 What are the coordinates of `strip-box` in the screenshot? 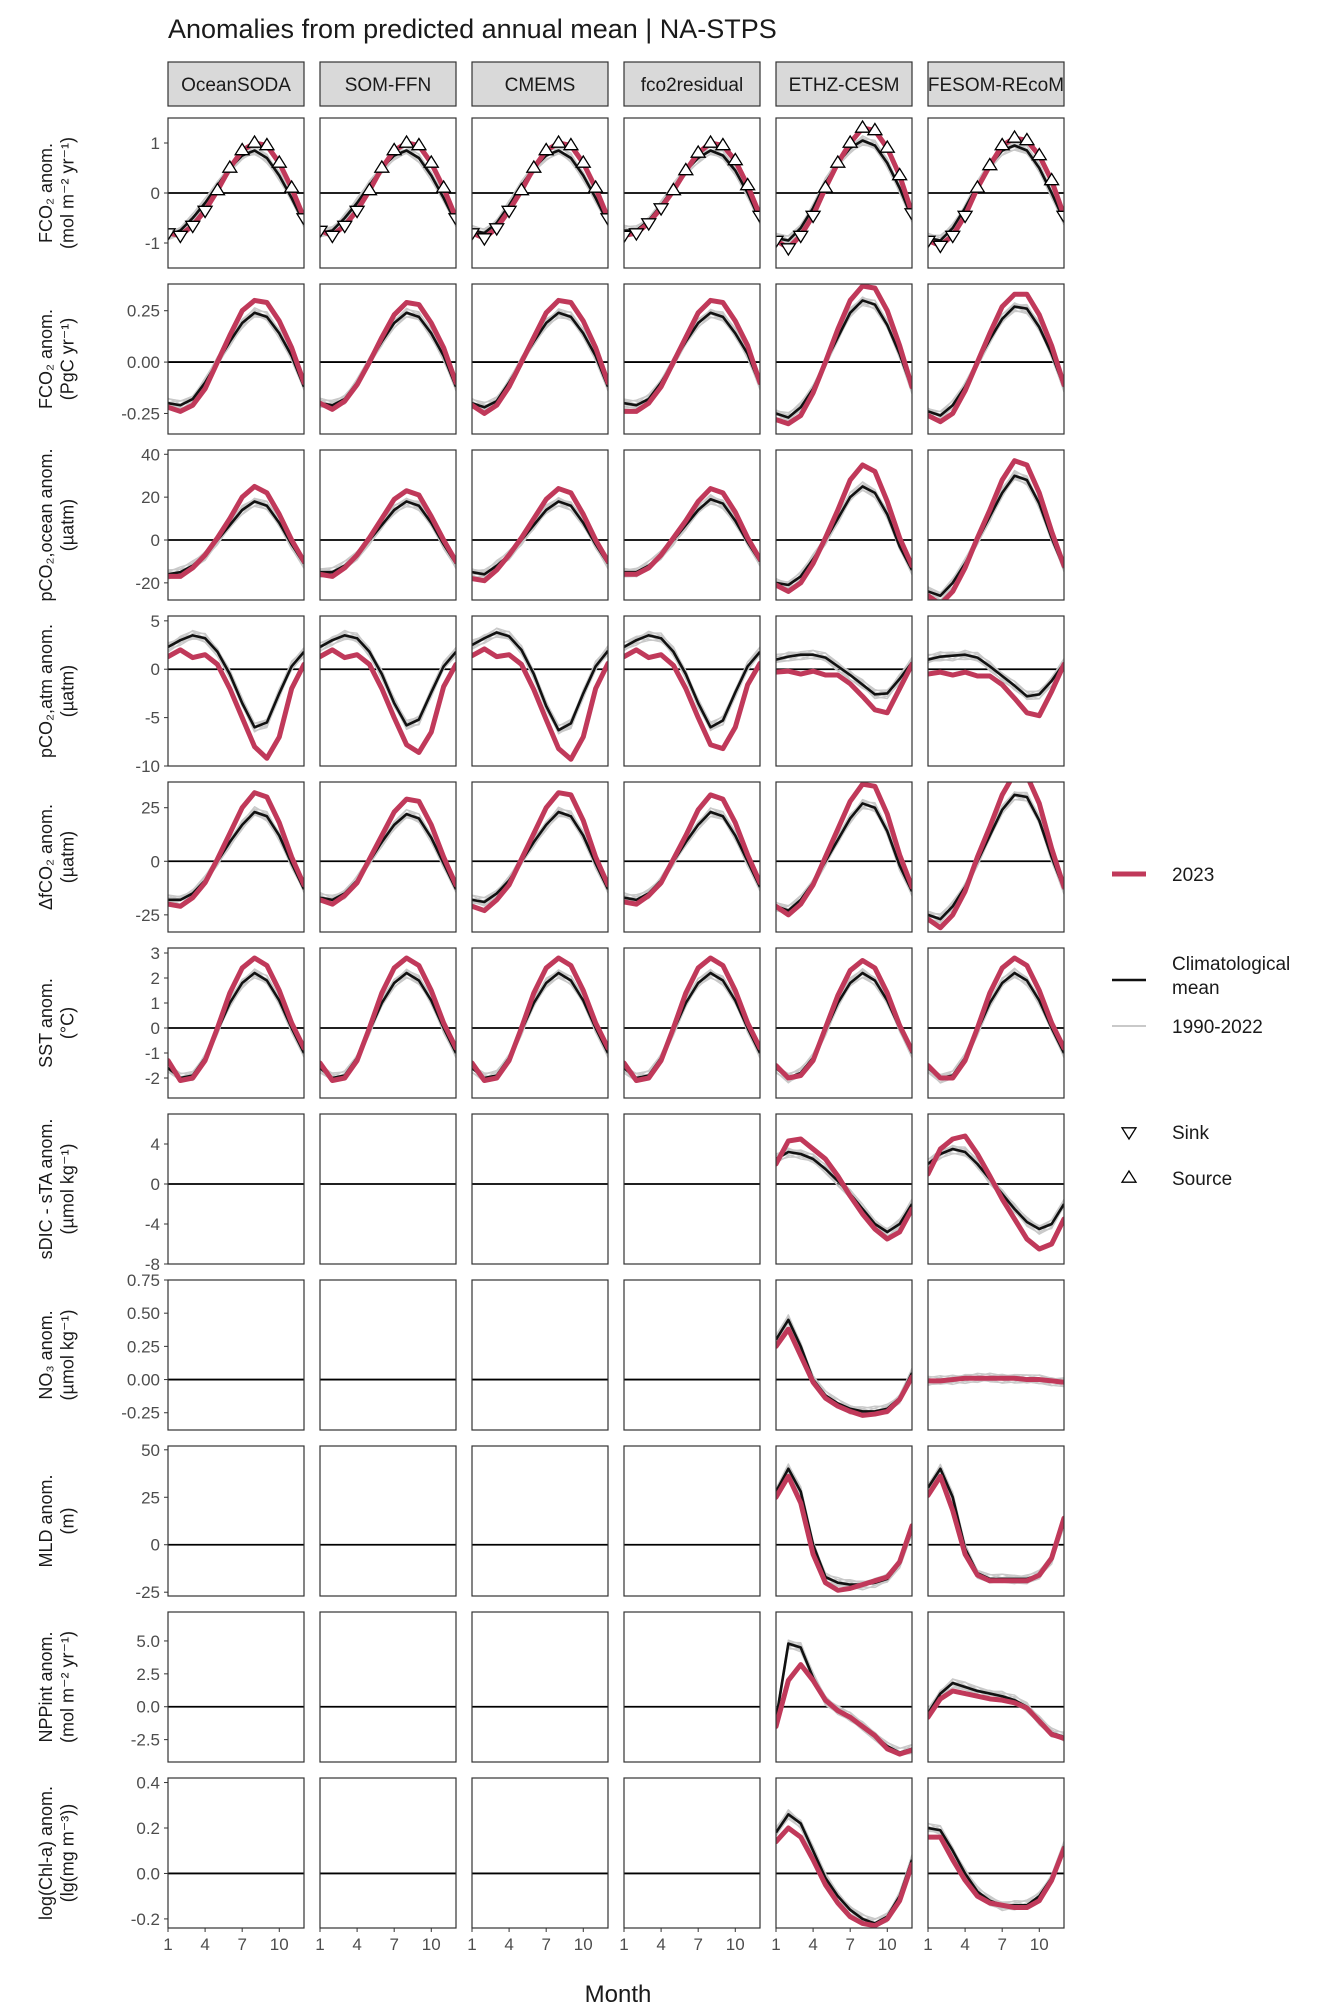 It's located at (844, 84).